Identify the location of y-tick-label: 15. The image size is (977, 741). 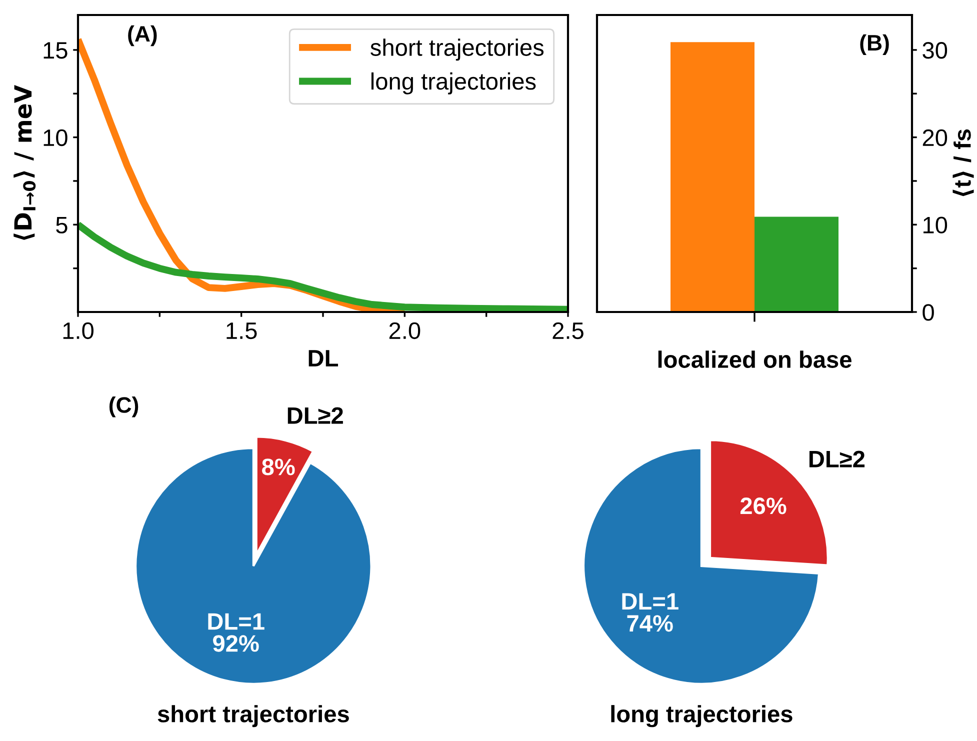
(56, 50).